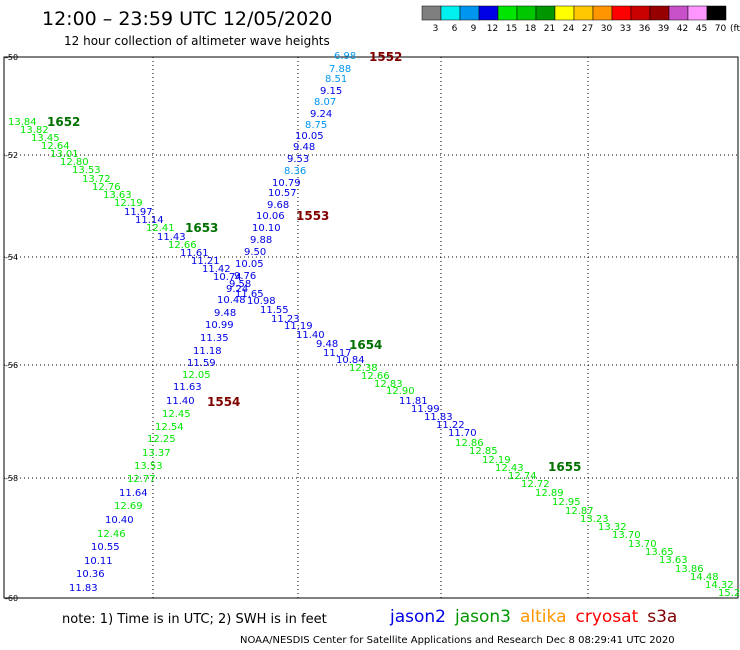  What do you see at coordinates (579, 511) in the screenshot?
I see `wave-height-label: 12.87` at bounding box center [579, 511].